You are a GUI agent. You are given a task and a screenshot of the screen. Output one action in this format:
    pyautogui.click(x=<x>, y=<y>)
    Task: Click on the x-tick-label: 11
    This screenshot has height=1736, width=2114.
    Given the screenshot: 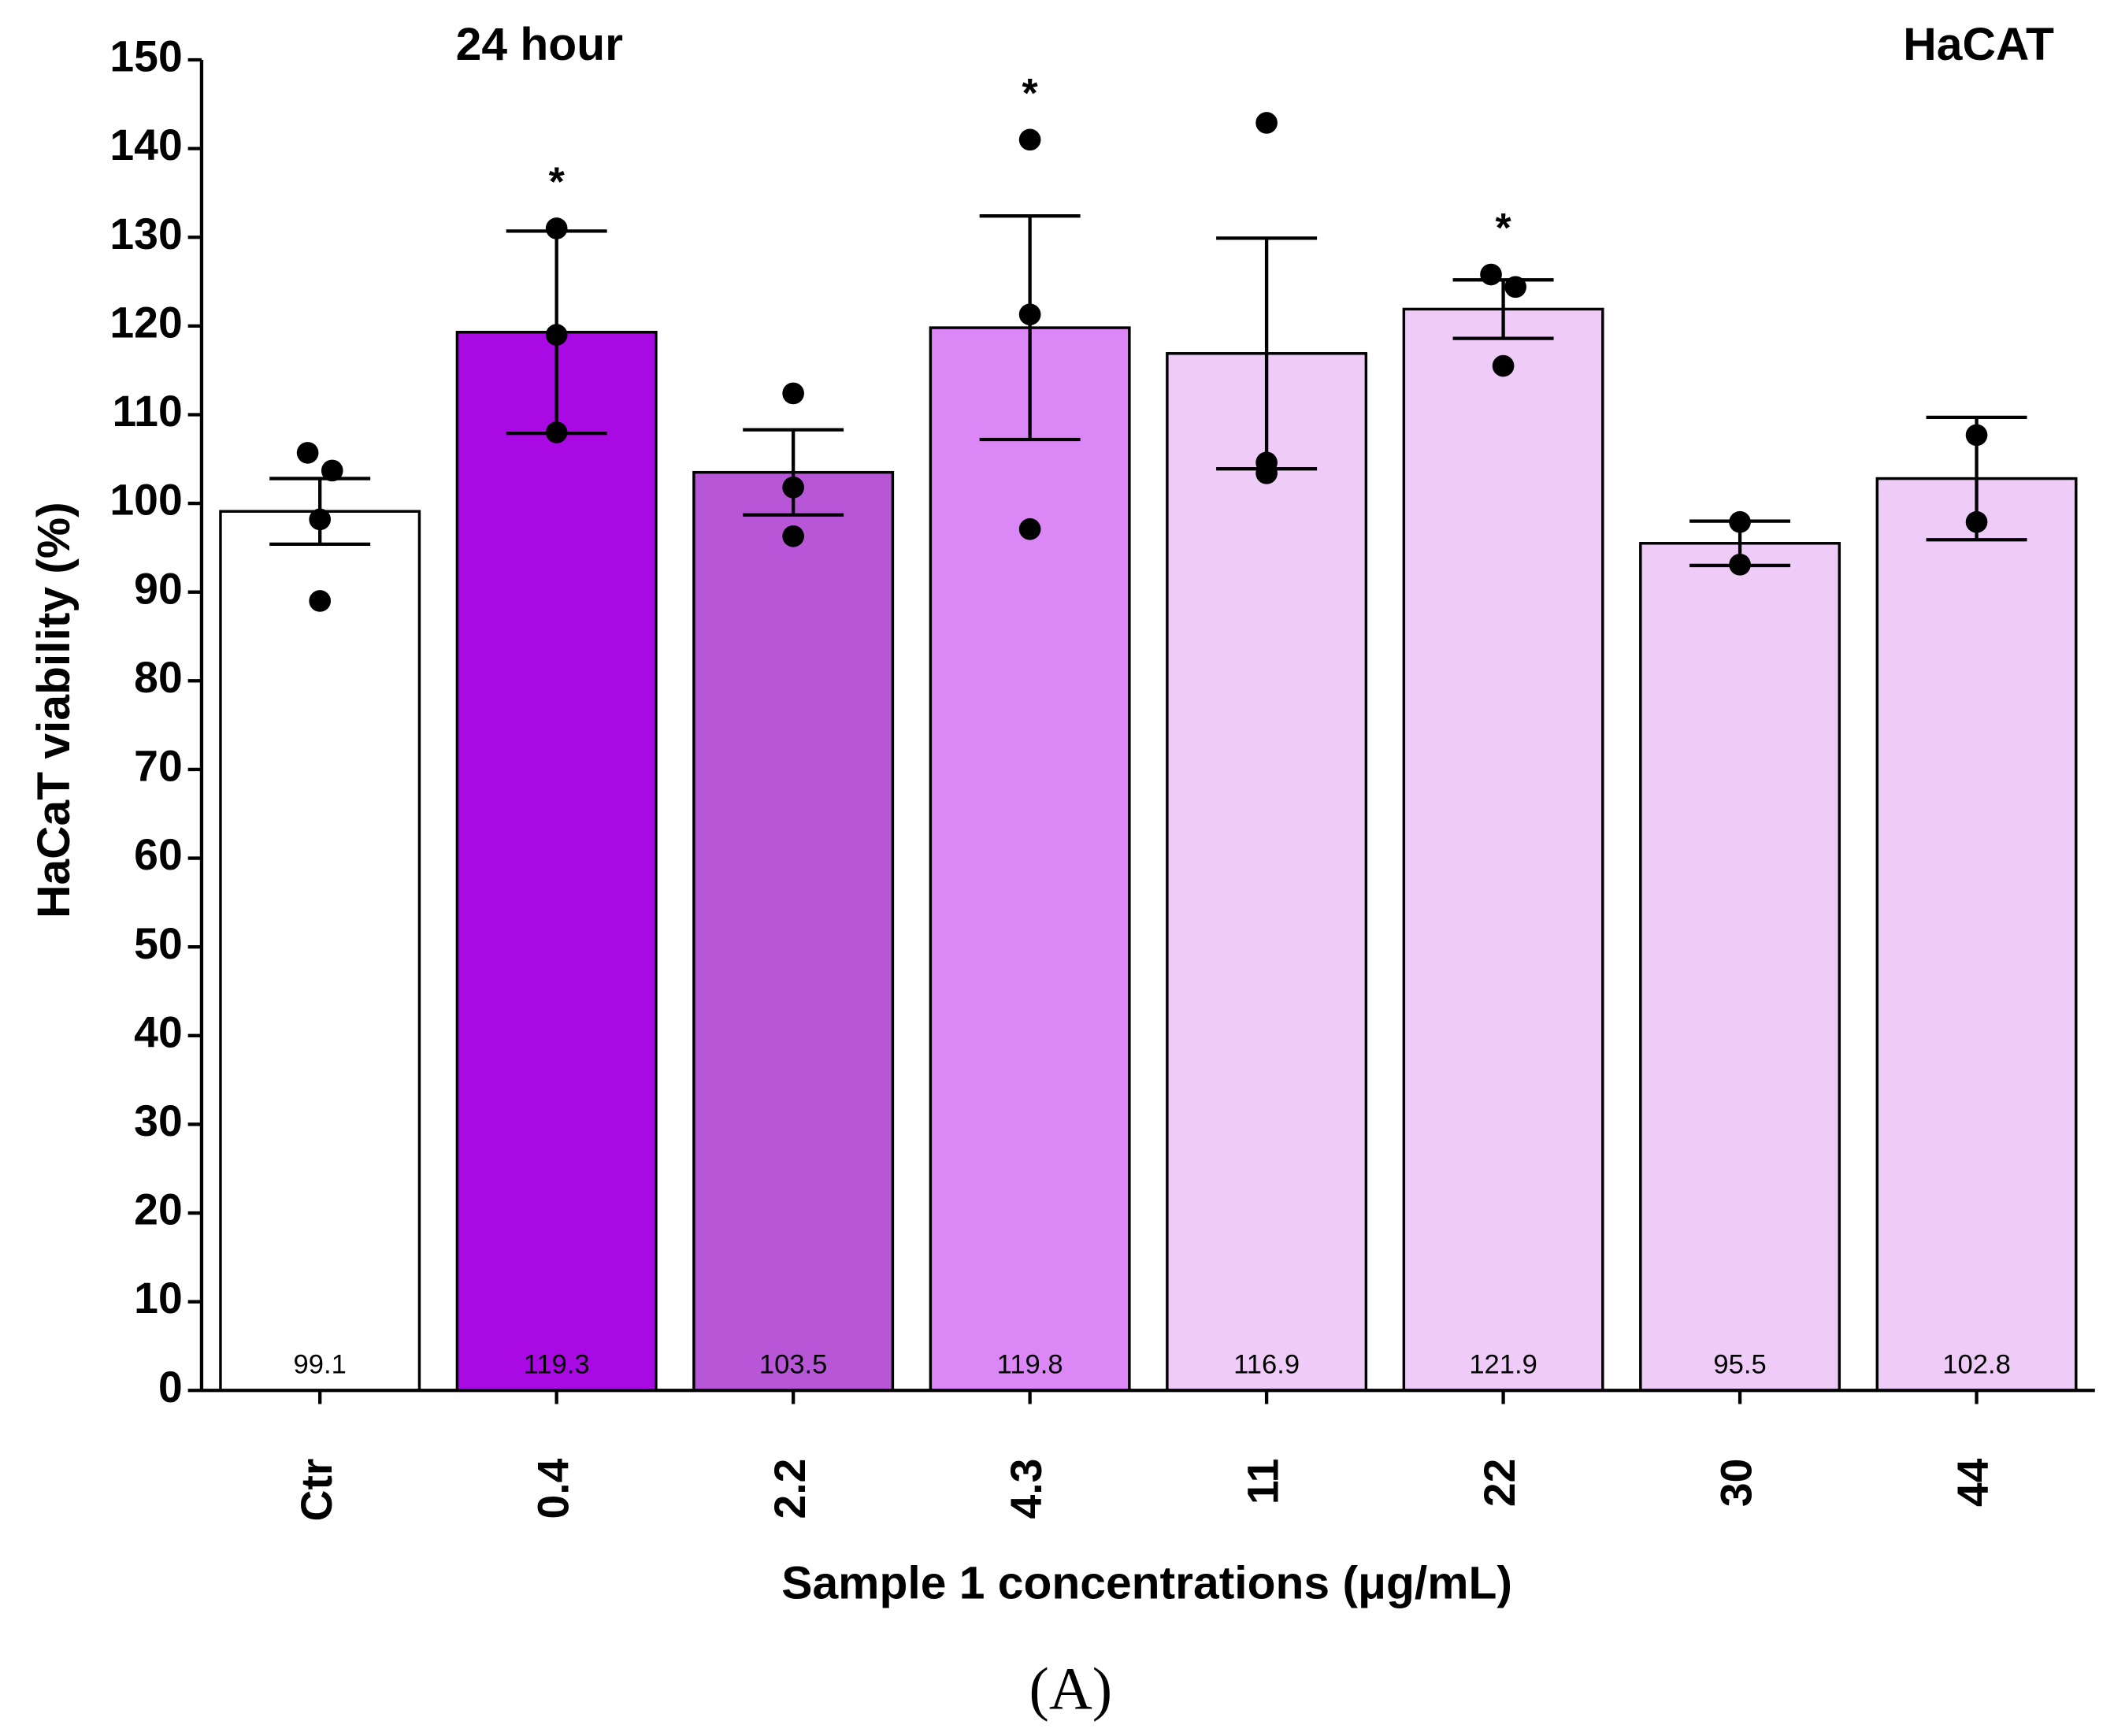 What is the action you would take?
    pyautogui.click(x=1264, y=1481)
    